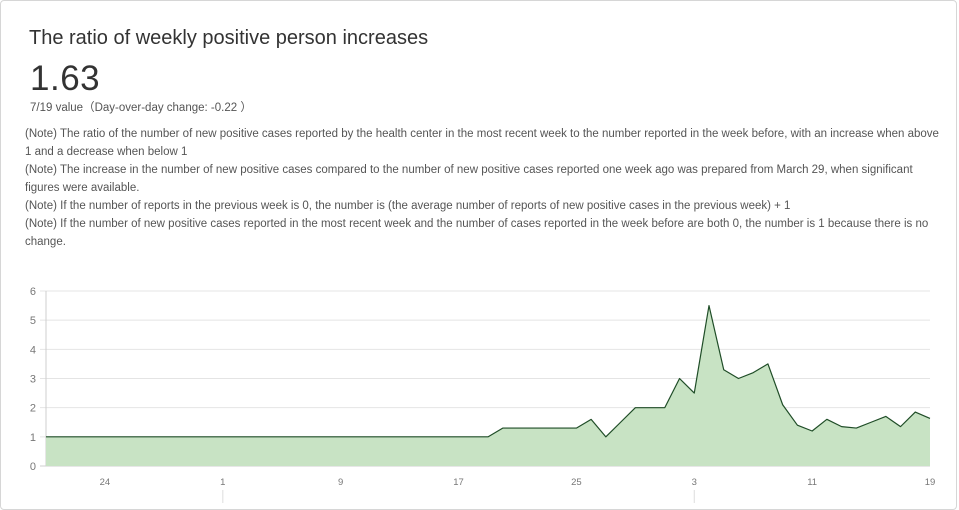 This screenshot has width=959, height=510. I want to click on x-tick-label: 25, so click(576, 482).